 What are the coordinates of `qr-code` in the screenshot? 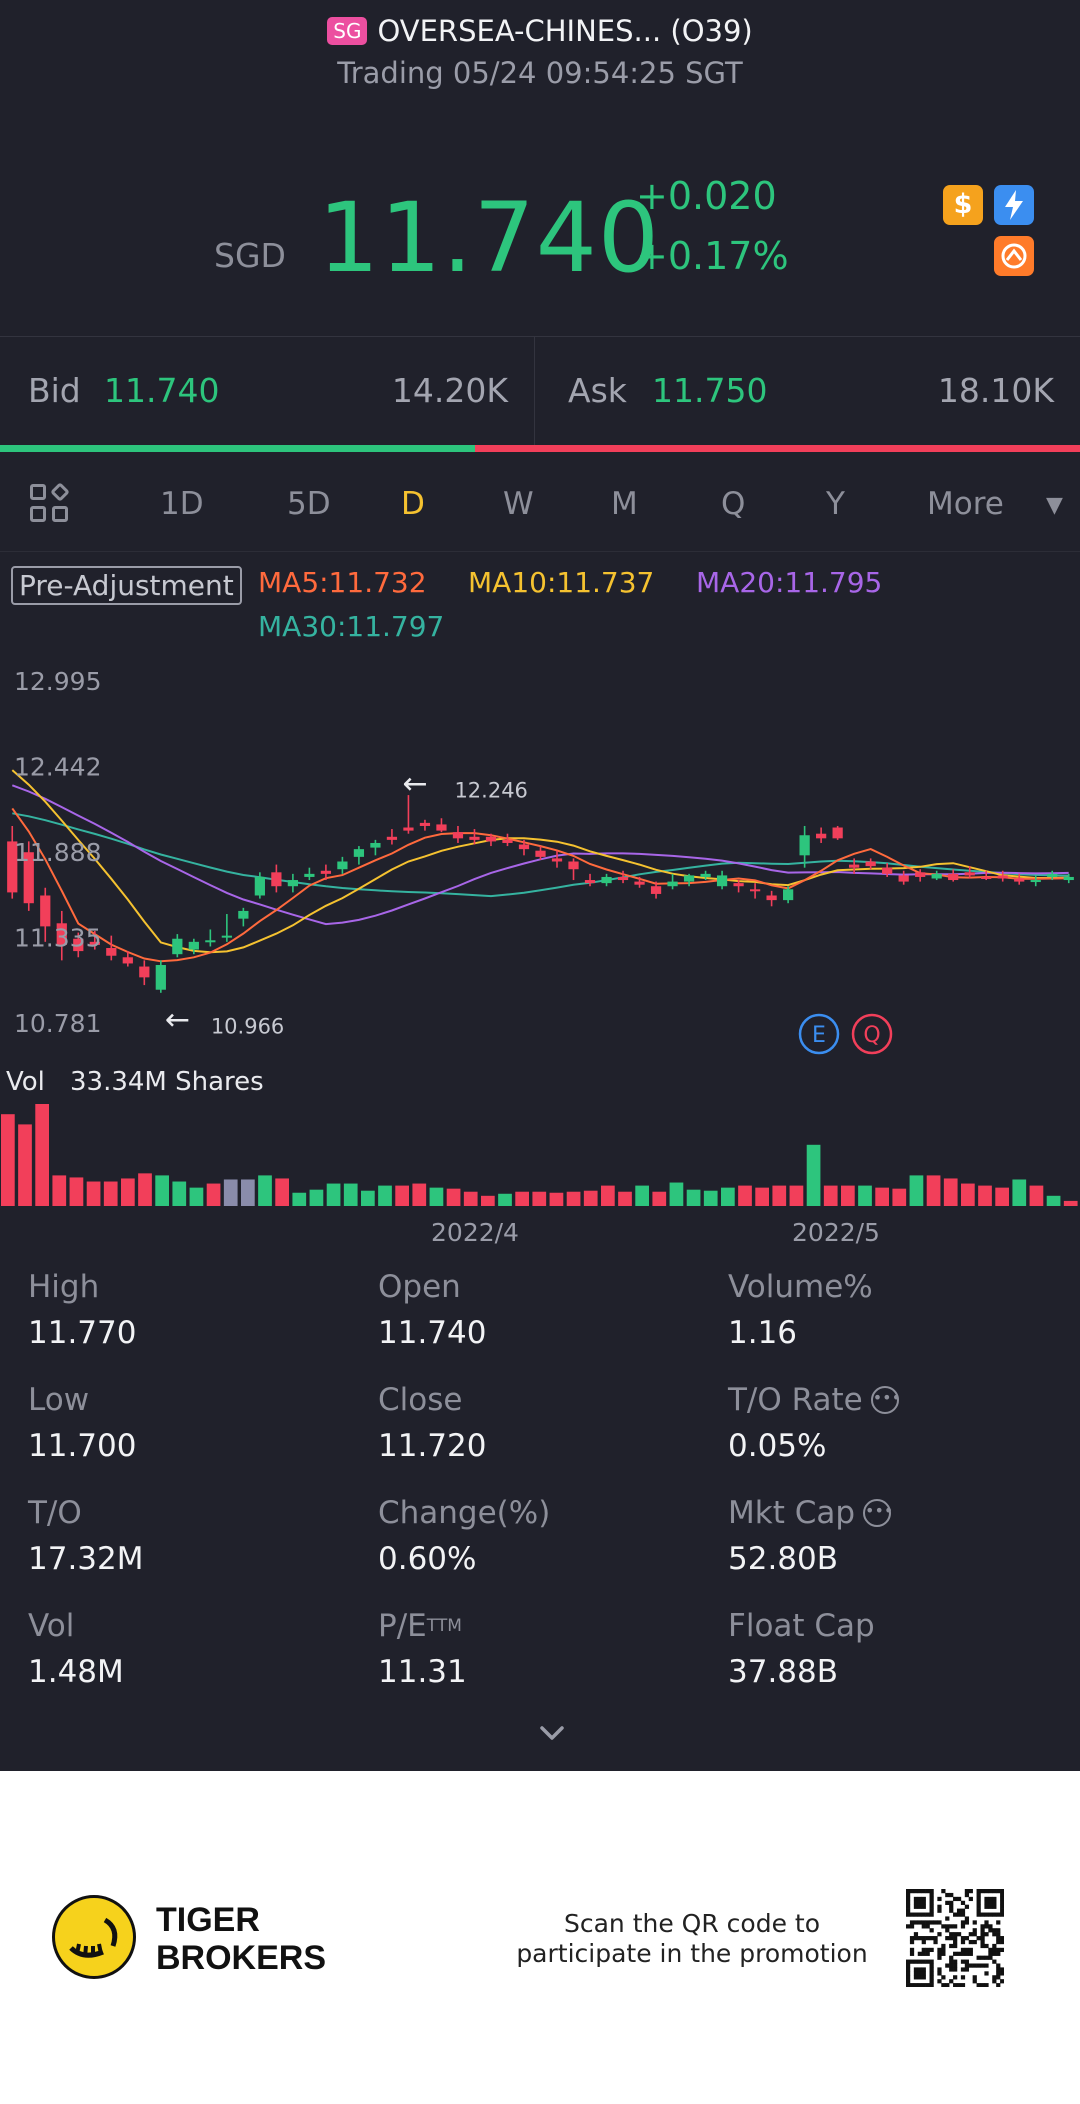 It's located at (955, 1938).